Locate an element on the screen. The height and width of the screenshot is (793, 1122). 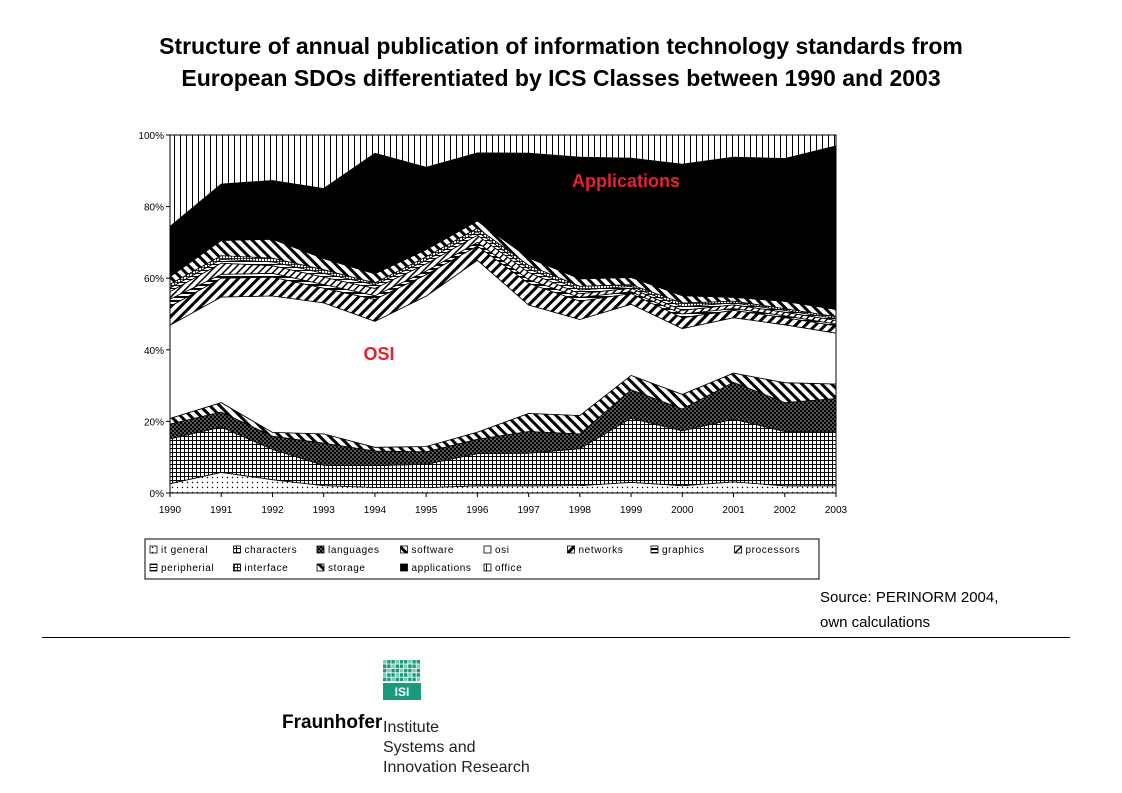
y-tick-label: 100% is located at coordinates (151, 136).